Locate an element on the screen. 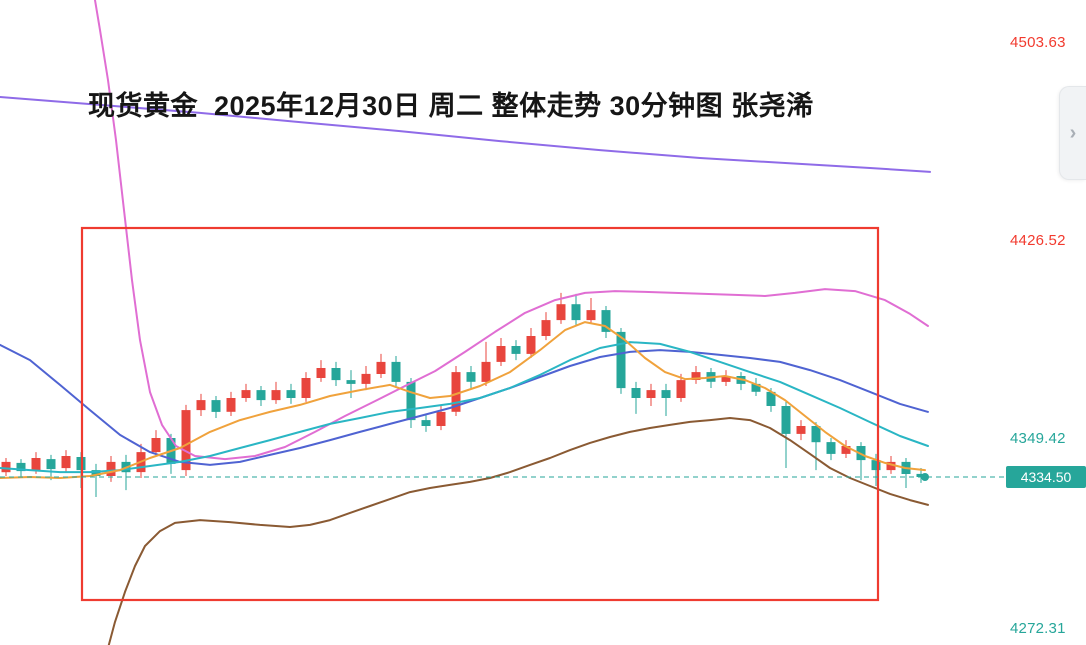  chart-title: 现货黄金 2025年12月30日 周二 整体走势 30分钟图 张尧浠 is located at coordinates (451, 106).